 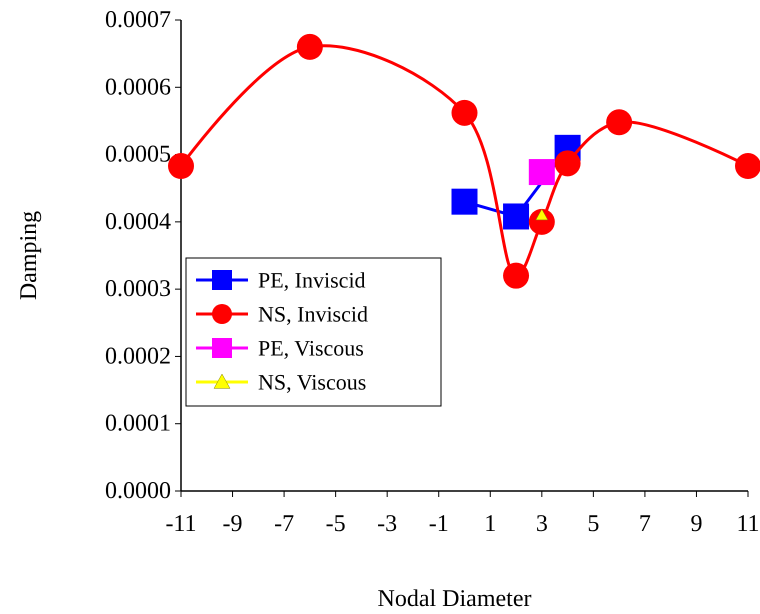 What do you see at coordinates (542, 524) in the screenshot?
I see `x-tick-label: 3` at bounding box center [542, 524].